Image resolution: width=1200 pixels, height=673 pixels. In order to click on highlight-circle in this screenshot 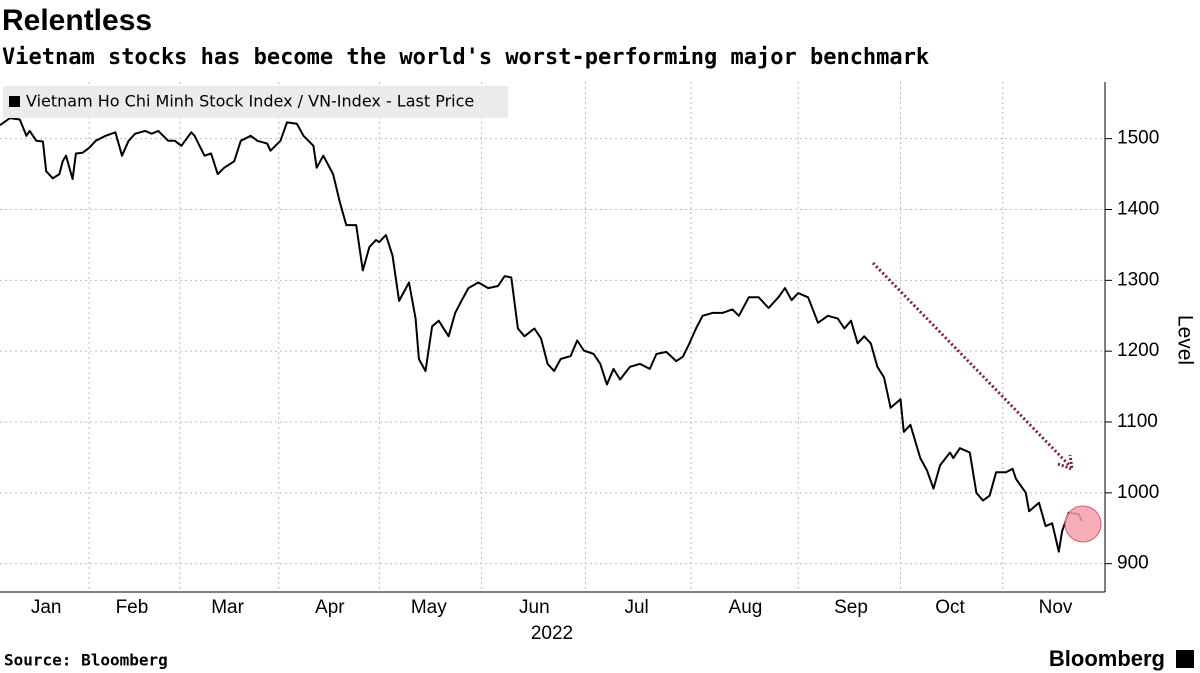, I will do `click(1083, 524)`.